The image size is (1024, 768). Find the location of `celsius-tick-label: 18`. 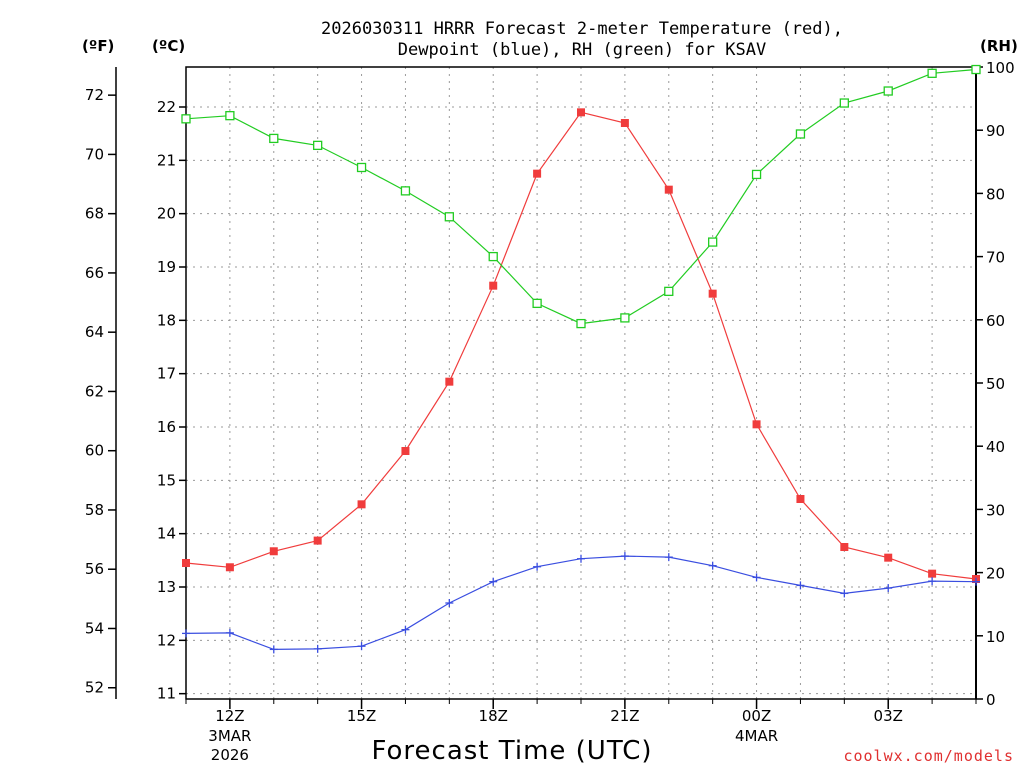

celsius-tick-label: 18 is located at coordinates (166, 320).